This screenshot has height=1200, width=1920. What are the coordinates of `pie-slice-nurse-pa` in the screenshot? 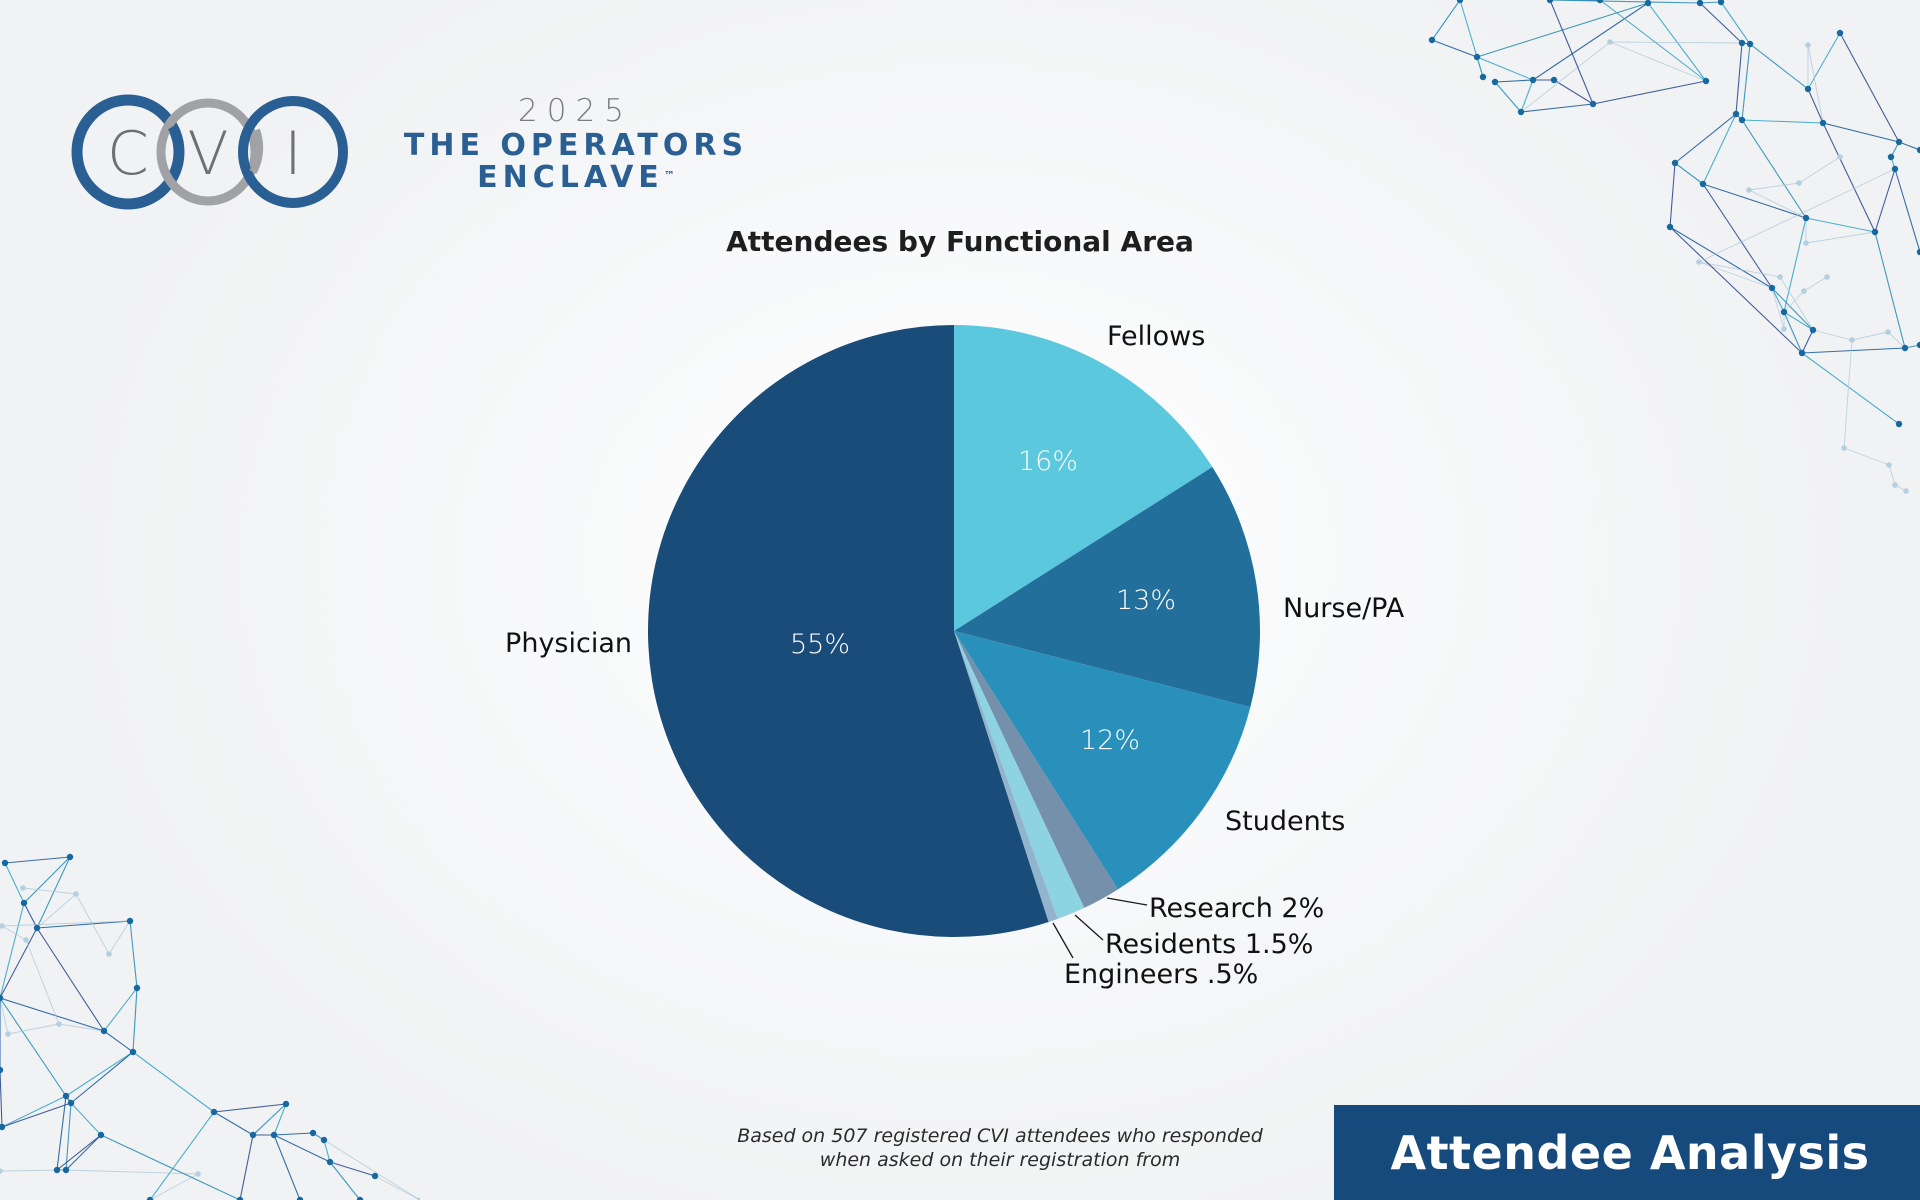 It's located at (1107, 587).